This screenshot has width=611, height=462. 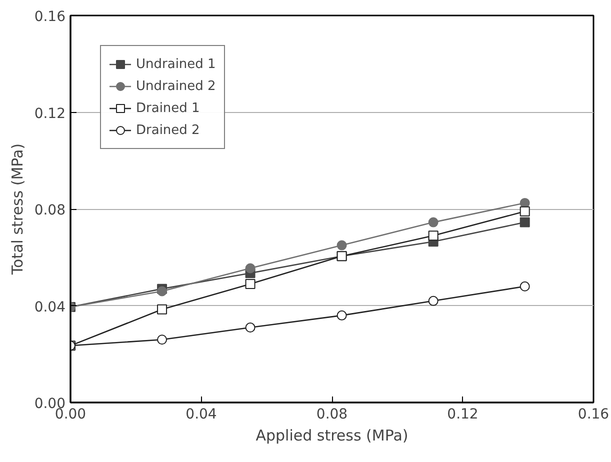 I want to click on x-tick-label: 0.16, so click(x=594, y=414).